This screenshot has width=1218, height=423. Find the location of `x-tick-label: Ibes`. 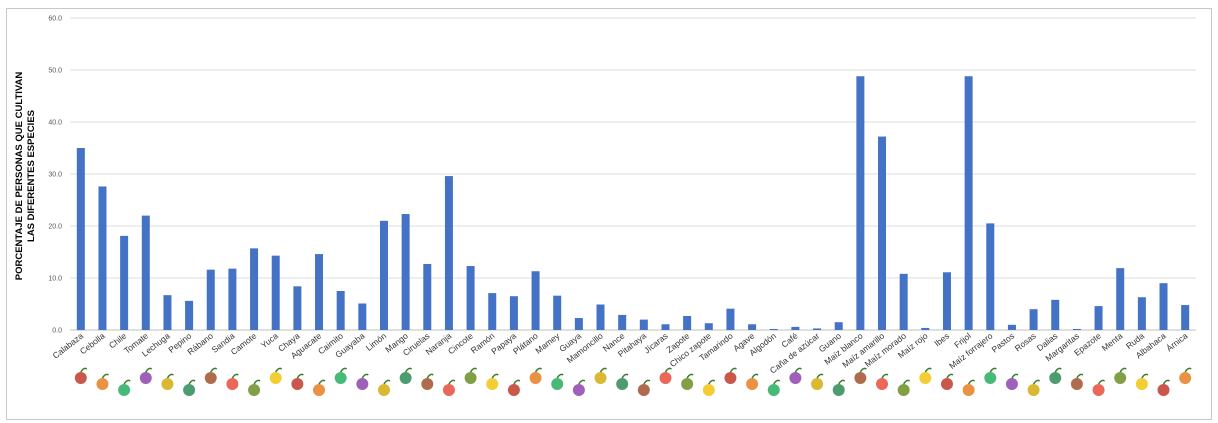

x-tick-label: Ibes is located at coordinates (941, 340).